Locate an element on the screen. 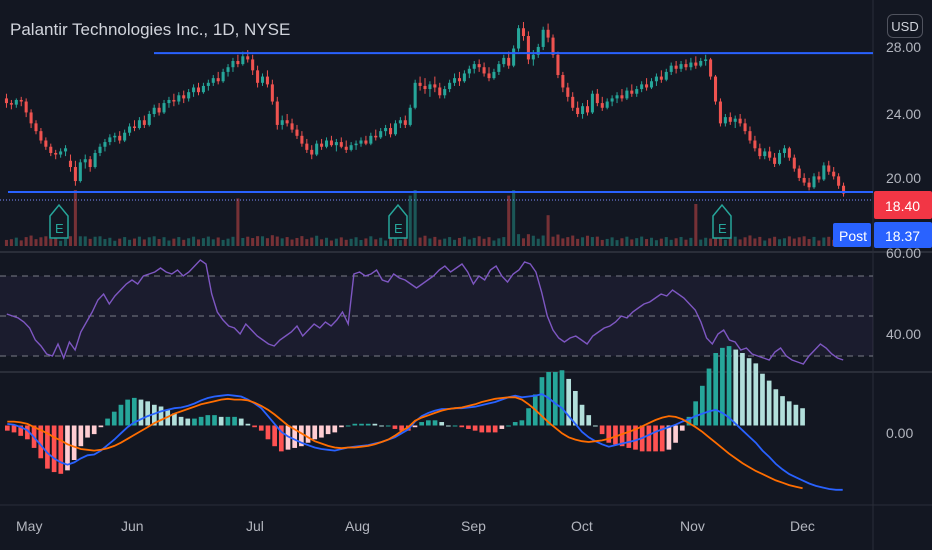 The height and width of the screenshot is (550, 932). last-price-value: 18.40 is located at coordinates (902, 206).